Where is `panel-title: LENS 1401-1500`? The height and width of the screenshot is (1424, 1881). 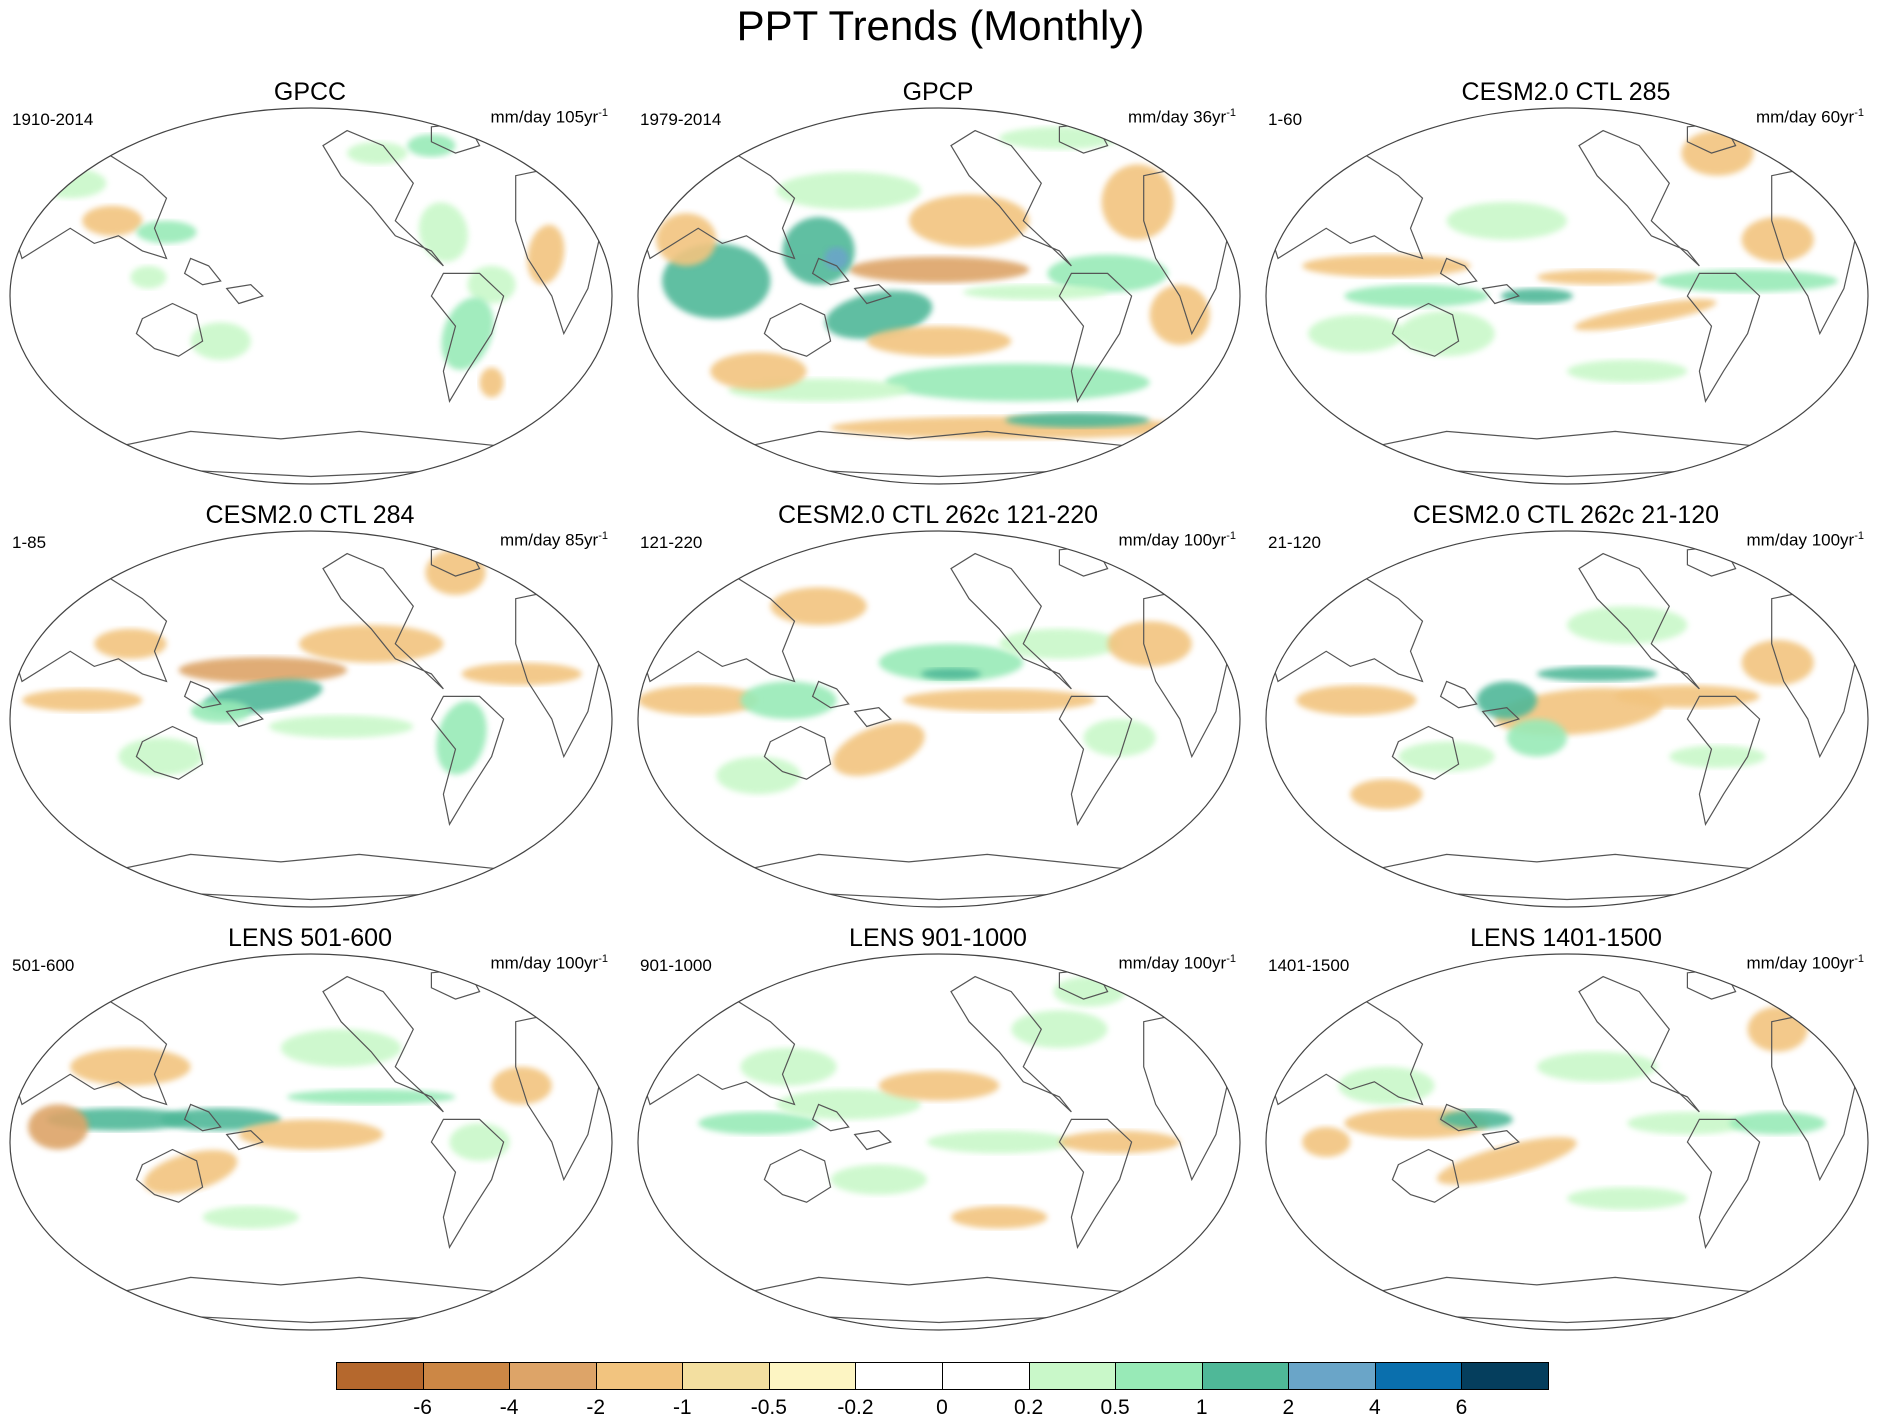 panel-title: LENS 1401-1500 is located at coordinates (1566, 938).